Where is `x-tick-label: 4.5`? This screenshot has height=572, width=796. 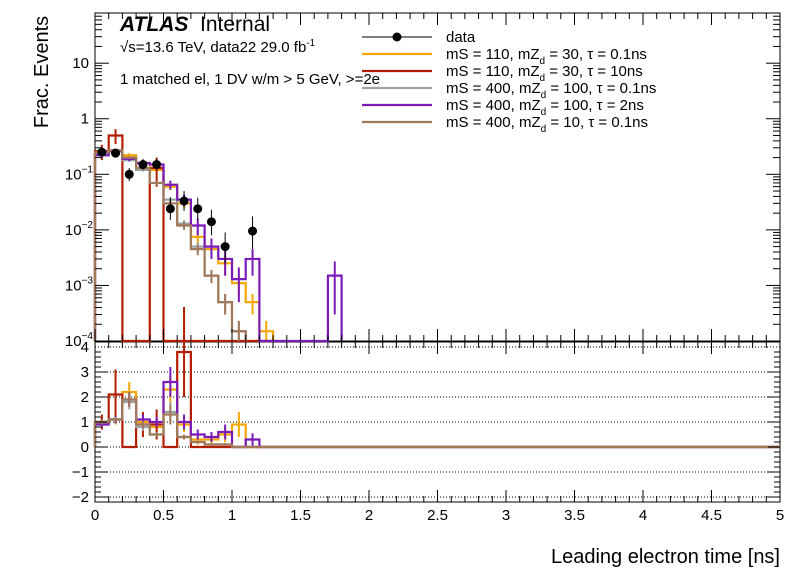
x-tick-label: 4.5 is located at coordinates (711, 515).